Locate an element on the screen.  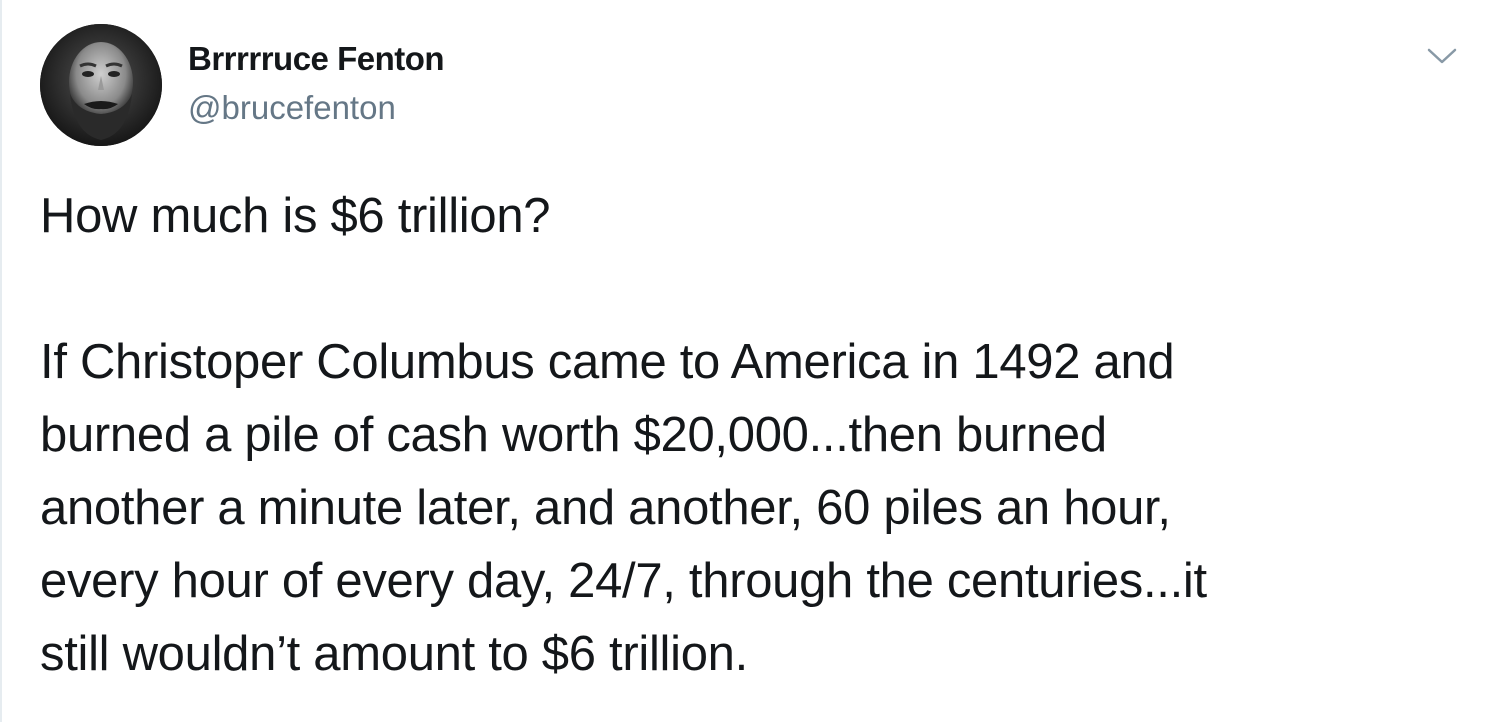
card-left-border is located at coordinates (1, 361).